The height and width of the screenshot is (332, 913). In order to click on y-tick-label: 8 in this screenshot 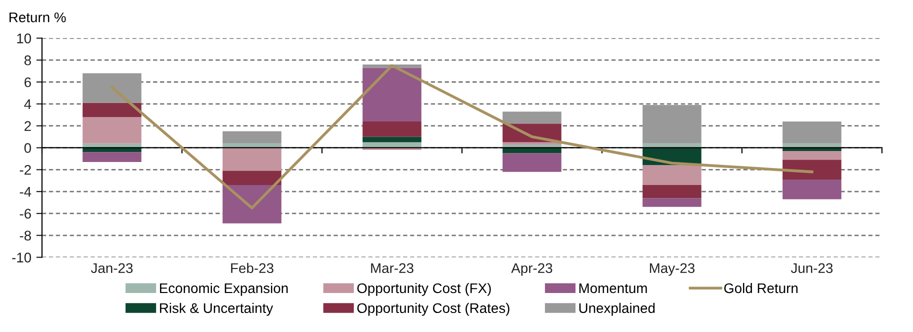, I will do `click(27, 60)`.